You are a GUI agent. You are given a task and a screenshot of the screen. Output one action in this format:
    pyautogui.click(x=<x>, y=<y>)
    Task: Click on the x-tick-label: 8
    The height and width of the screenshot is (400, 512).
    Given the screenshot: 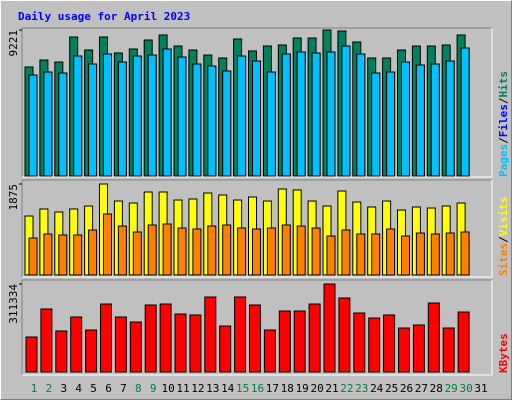 What is the action you would take?
    pyautogui.click(x=138, y=388)
    